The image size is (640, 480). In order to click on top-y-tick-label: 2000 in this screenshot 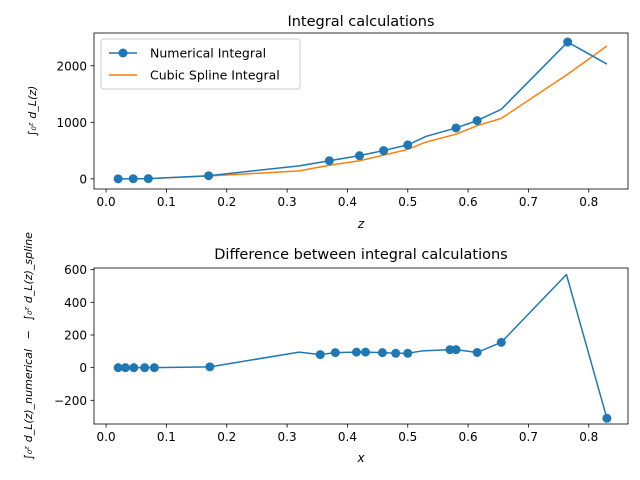, I will do `click(71, 66)`.